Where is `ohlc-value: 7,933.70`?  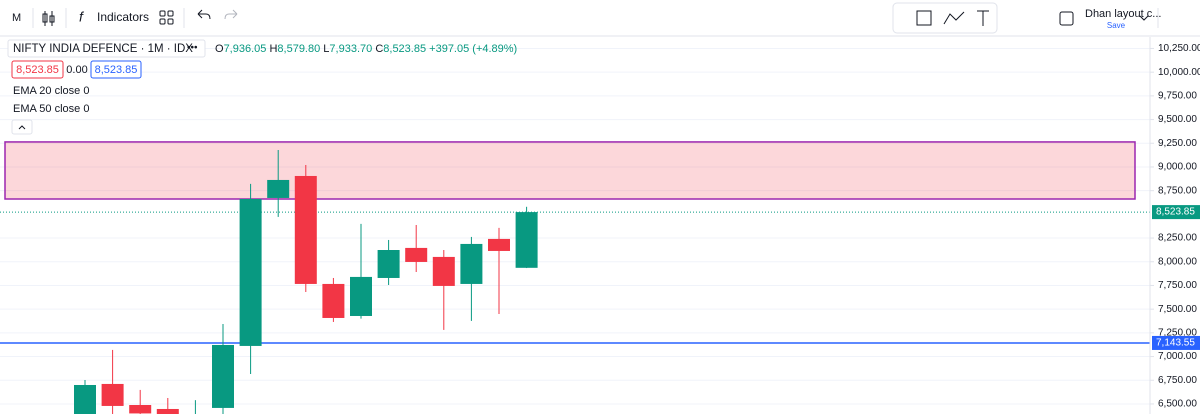 ohlc-value: 7,933.70 is located at coordinates (350, 49).